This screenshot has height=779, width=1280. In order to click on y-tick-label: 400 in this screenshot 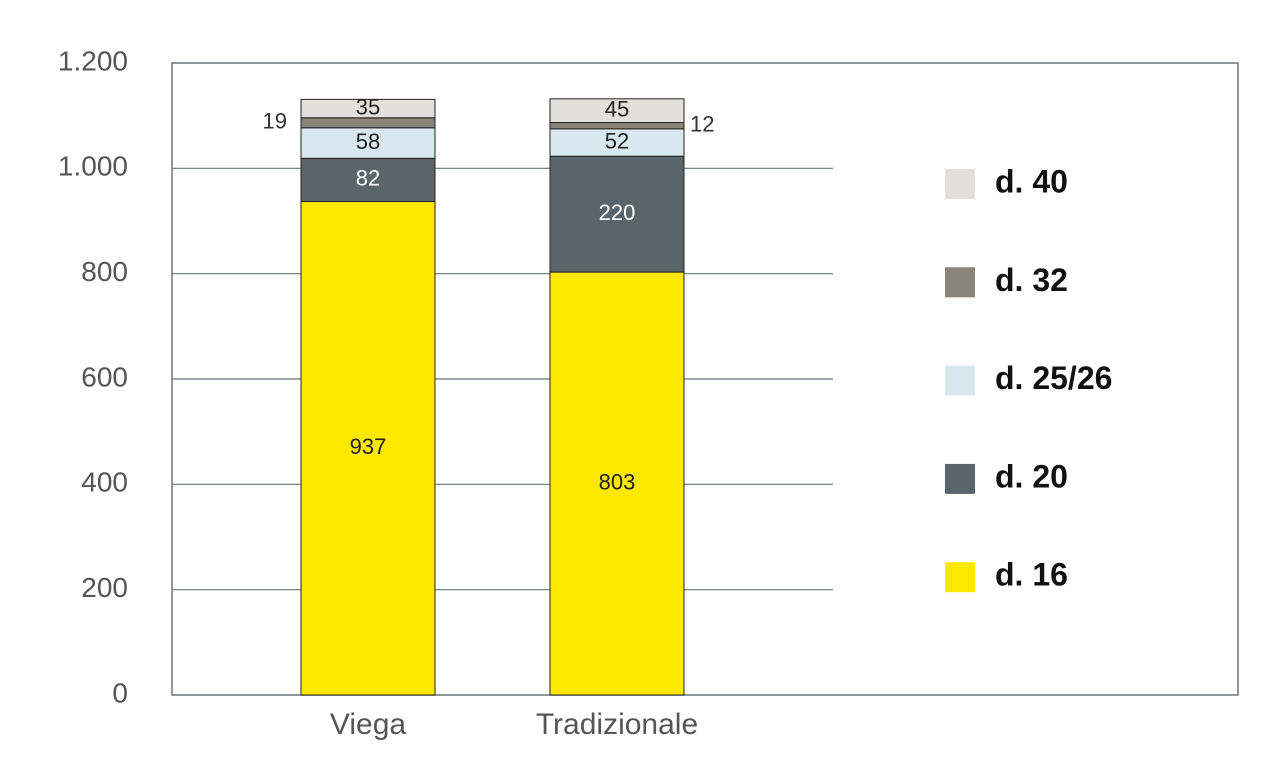, I will do `click(104, 482)`.